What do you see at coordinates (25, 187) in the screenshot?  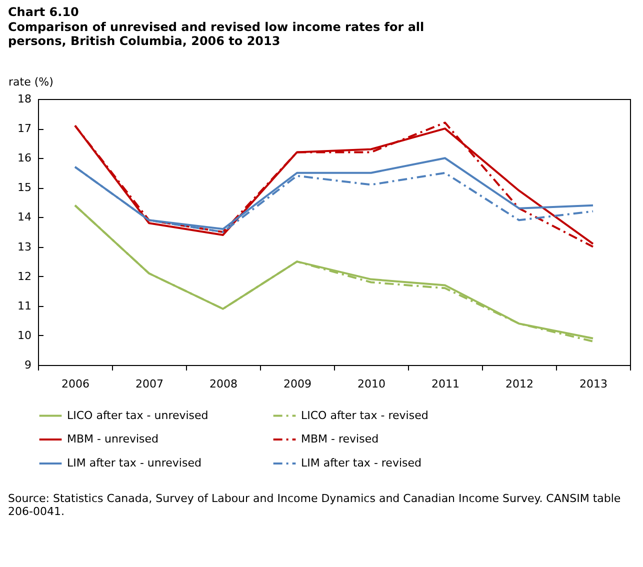 I see `y-tick-label: 15` at bounding box center [25, 187].